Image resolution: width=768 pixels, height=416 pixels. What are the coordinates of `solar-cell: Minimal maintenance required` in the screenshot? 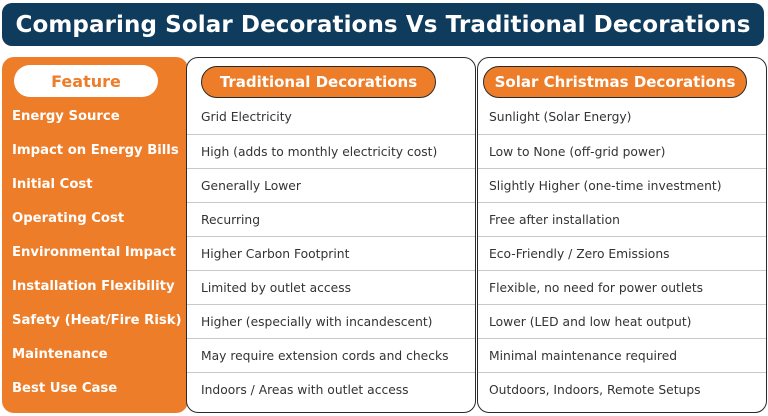 It's located at (622, 355).